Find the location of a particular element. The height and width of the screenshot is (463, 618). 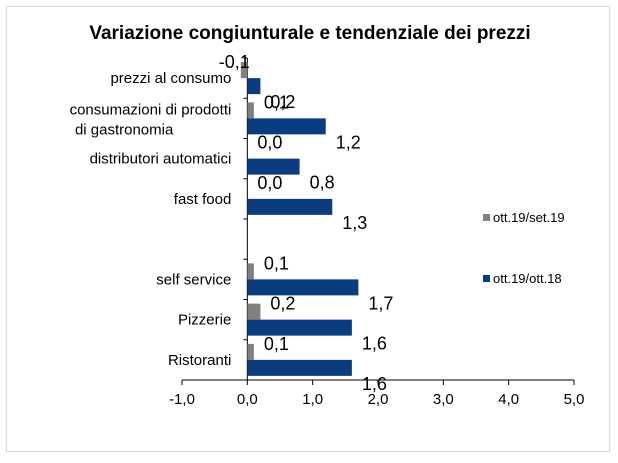

data-label: -0,1 is located at coordinates (234, 62).